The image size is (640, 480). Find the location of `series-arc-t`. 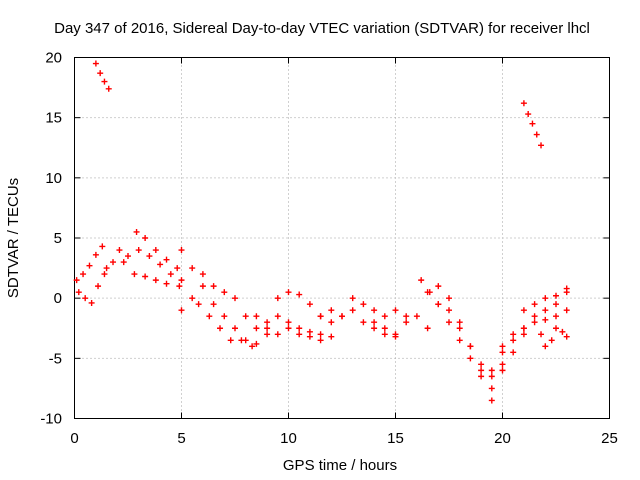

series-arc-t is located at coordinates (545, 299).